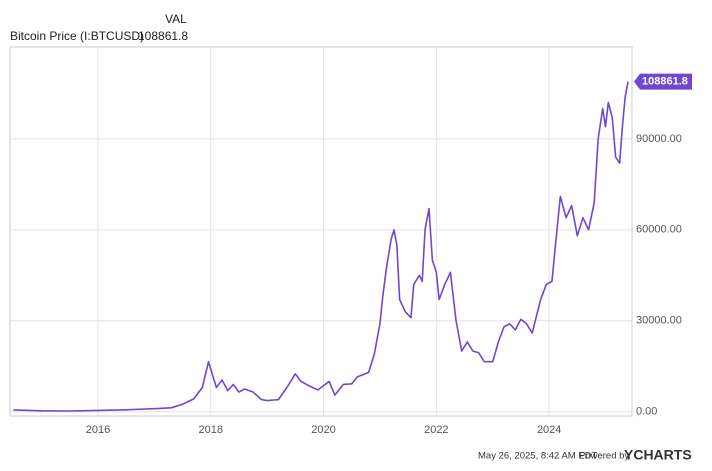 The image size is (712, 471). What do you see at coordinates (659, 230) in the screenshot?
I see `y-tick-label: 60000.00` at bounding box center [659, 230].